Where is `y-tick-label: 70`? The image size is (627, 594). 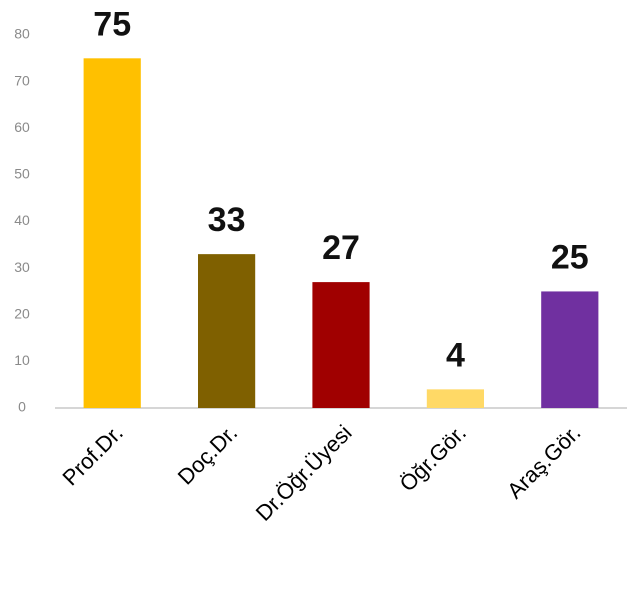 y-tick-label: 70 is located at coordinates (22, 80).